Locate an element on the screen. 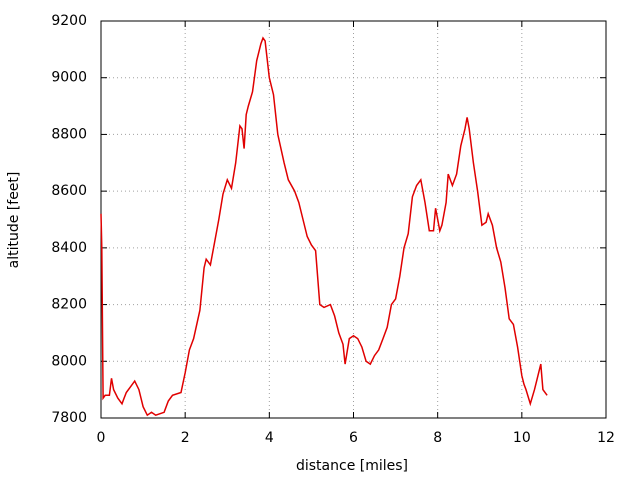 This screenshot has width=640, height=484. y-tick-label: 8000 is located at coordinates (69, 361).